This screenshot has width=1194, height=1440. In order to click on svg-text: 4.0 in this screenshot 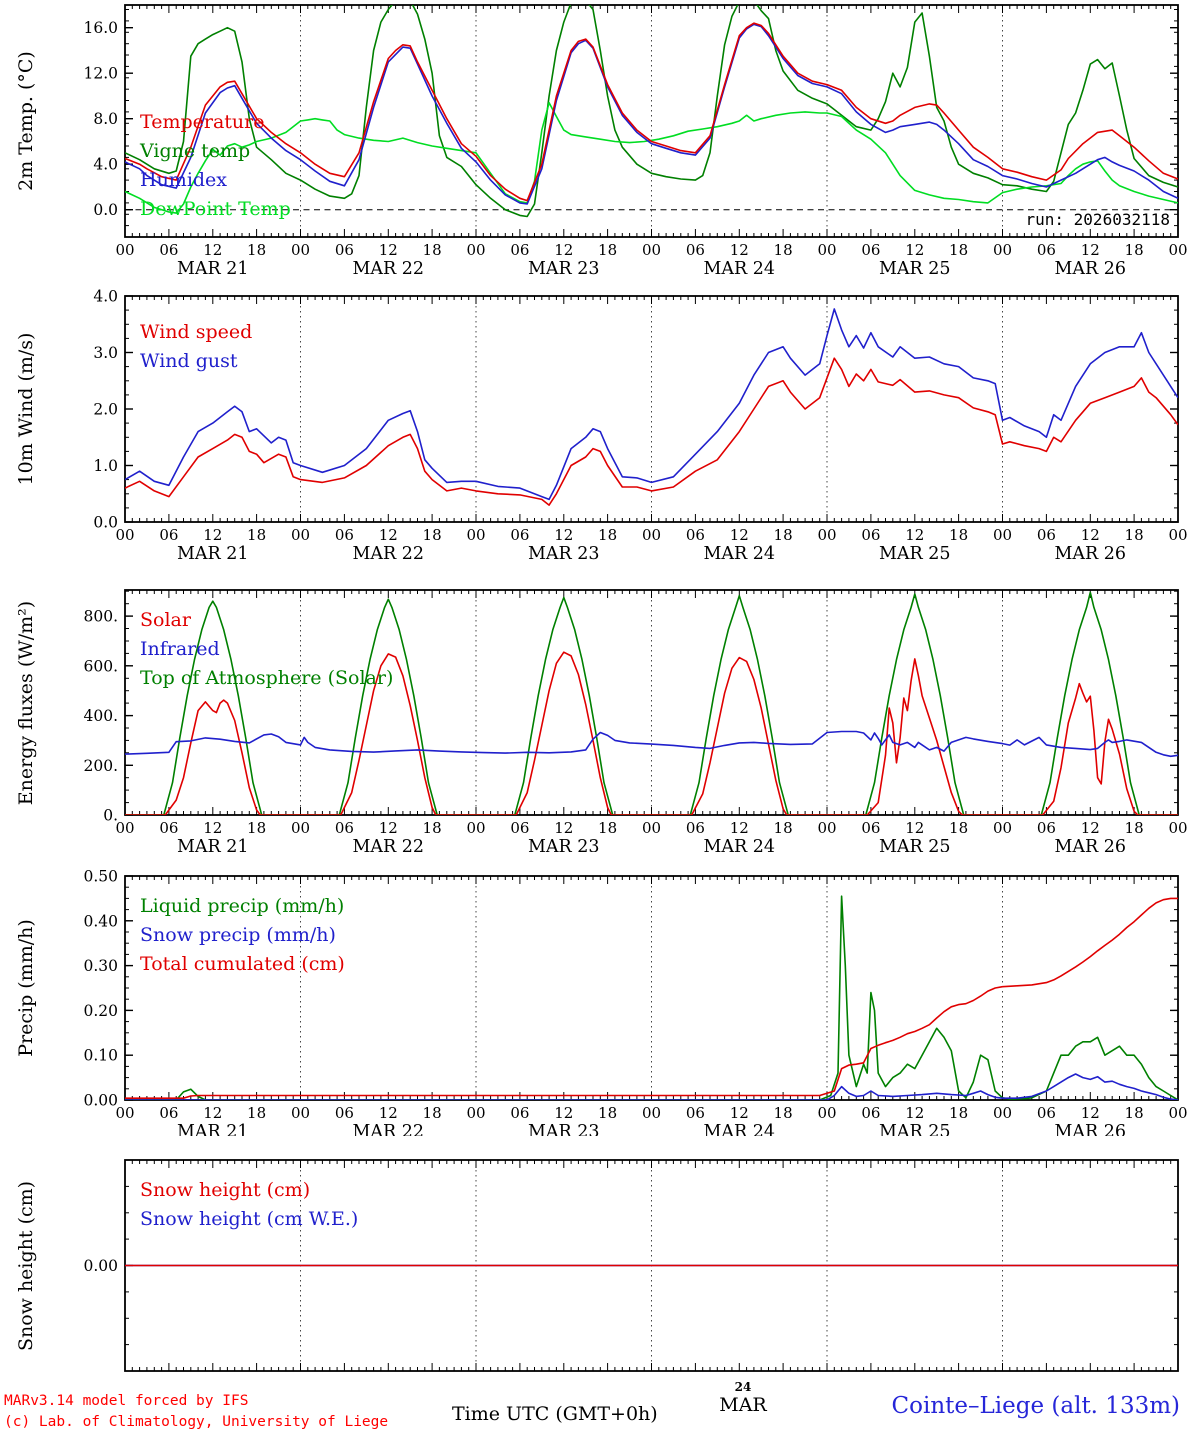, I will do `click(105, 165)`.